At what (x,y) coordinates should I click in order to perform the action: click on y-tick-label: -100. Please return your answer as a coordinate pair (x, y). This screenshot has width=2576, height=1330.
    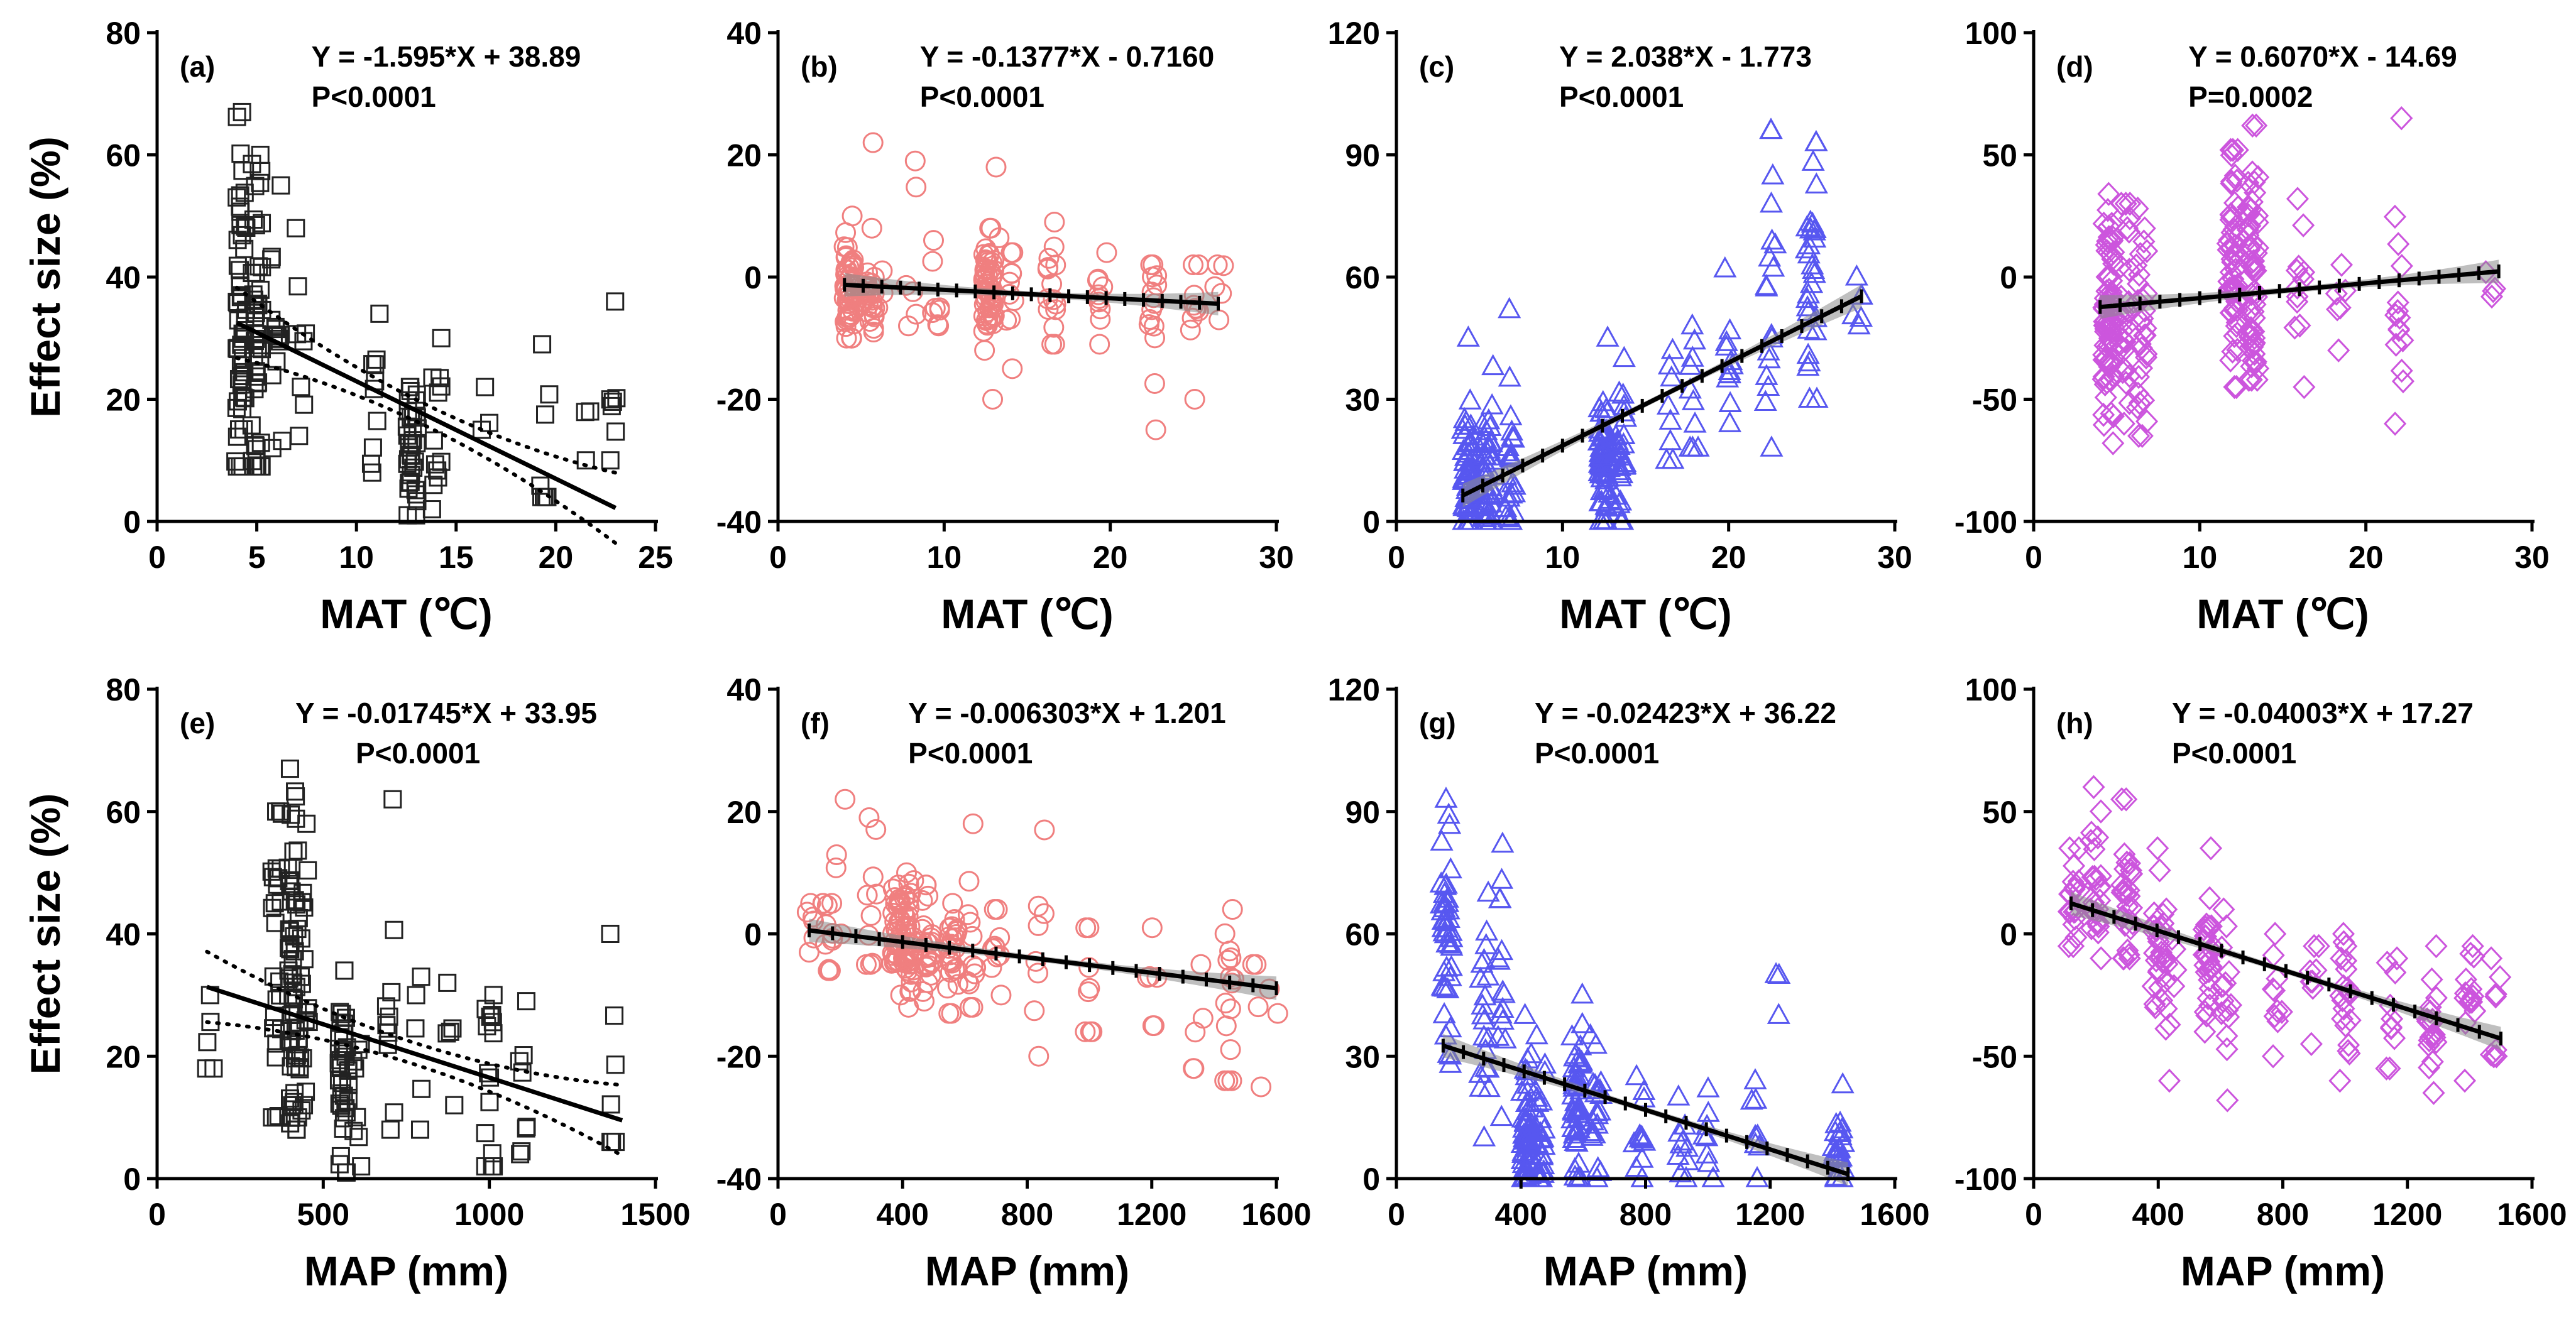
    Looking at the image, I should click on (1985, 522).